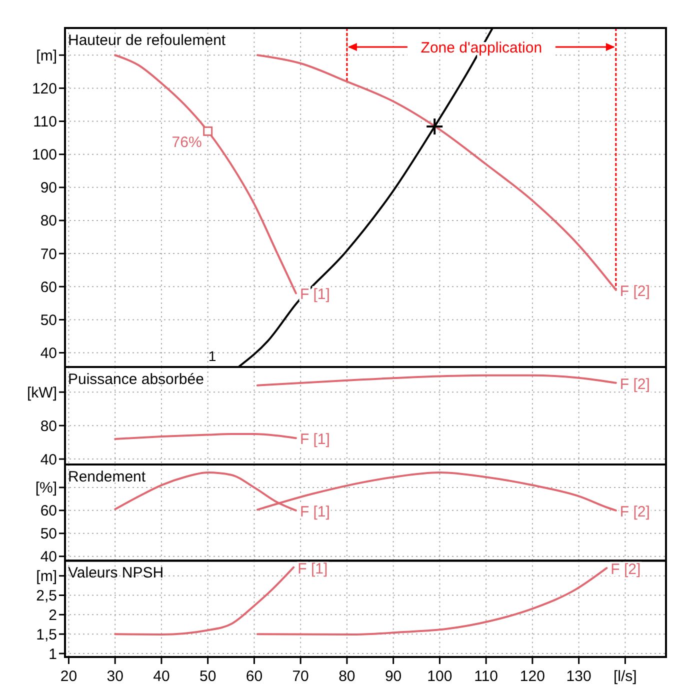 This screenshot has height=690, width=699. Describe the element at coordinates (46, 635) in the screenshot. I see `y-tick-label: 1,5` at that location.